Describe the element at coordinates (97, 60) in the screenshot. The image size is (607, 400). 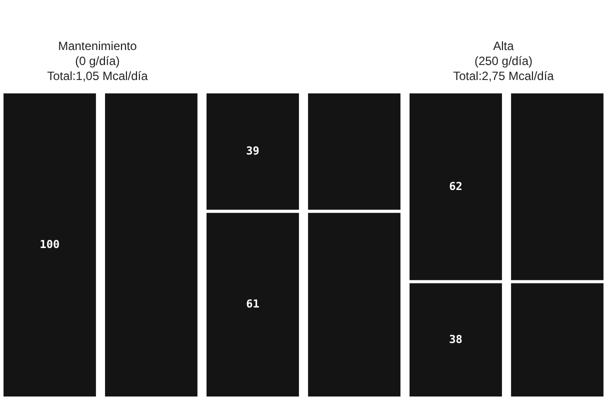
I see `text: Mantenimiento (0 g/día) Total:1,05 Mcal/día` at that location.